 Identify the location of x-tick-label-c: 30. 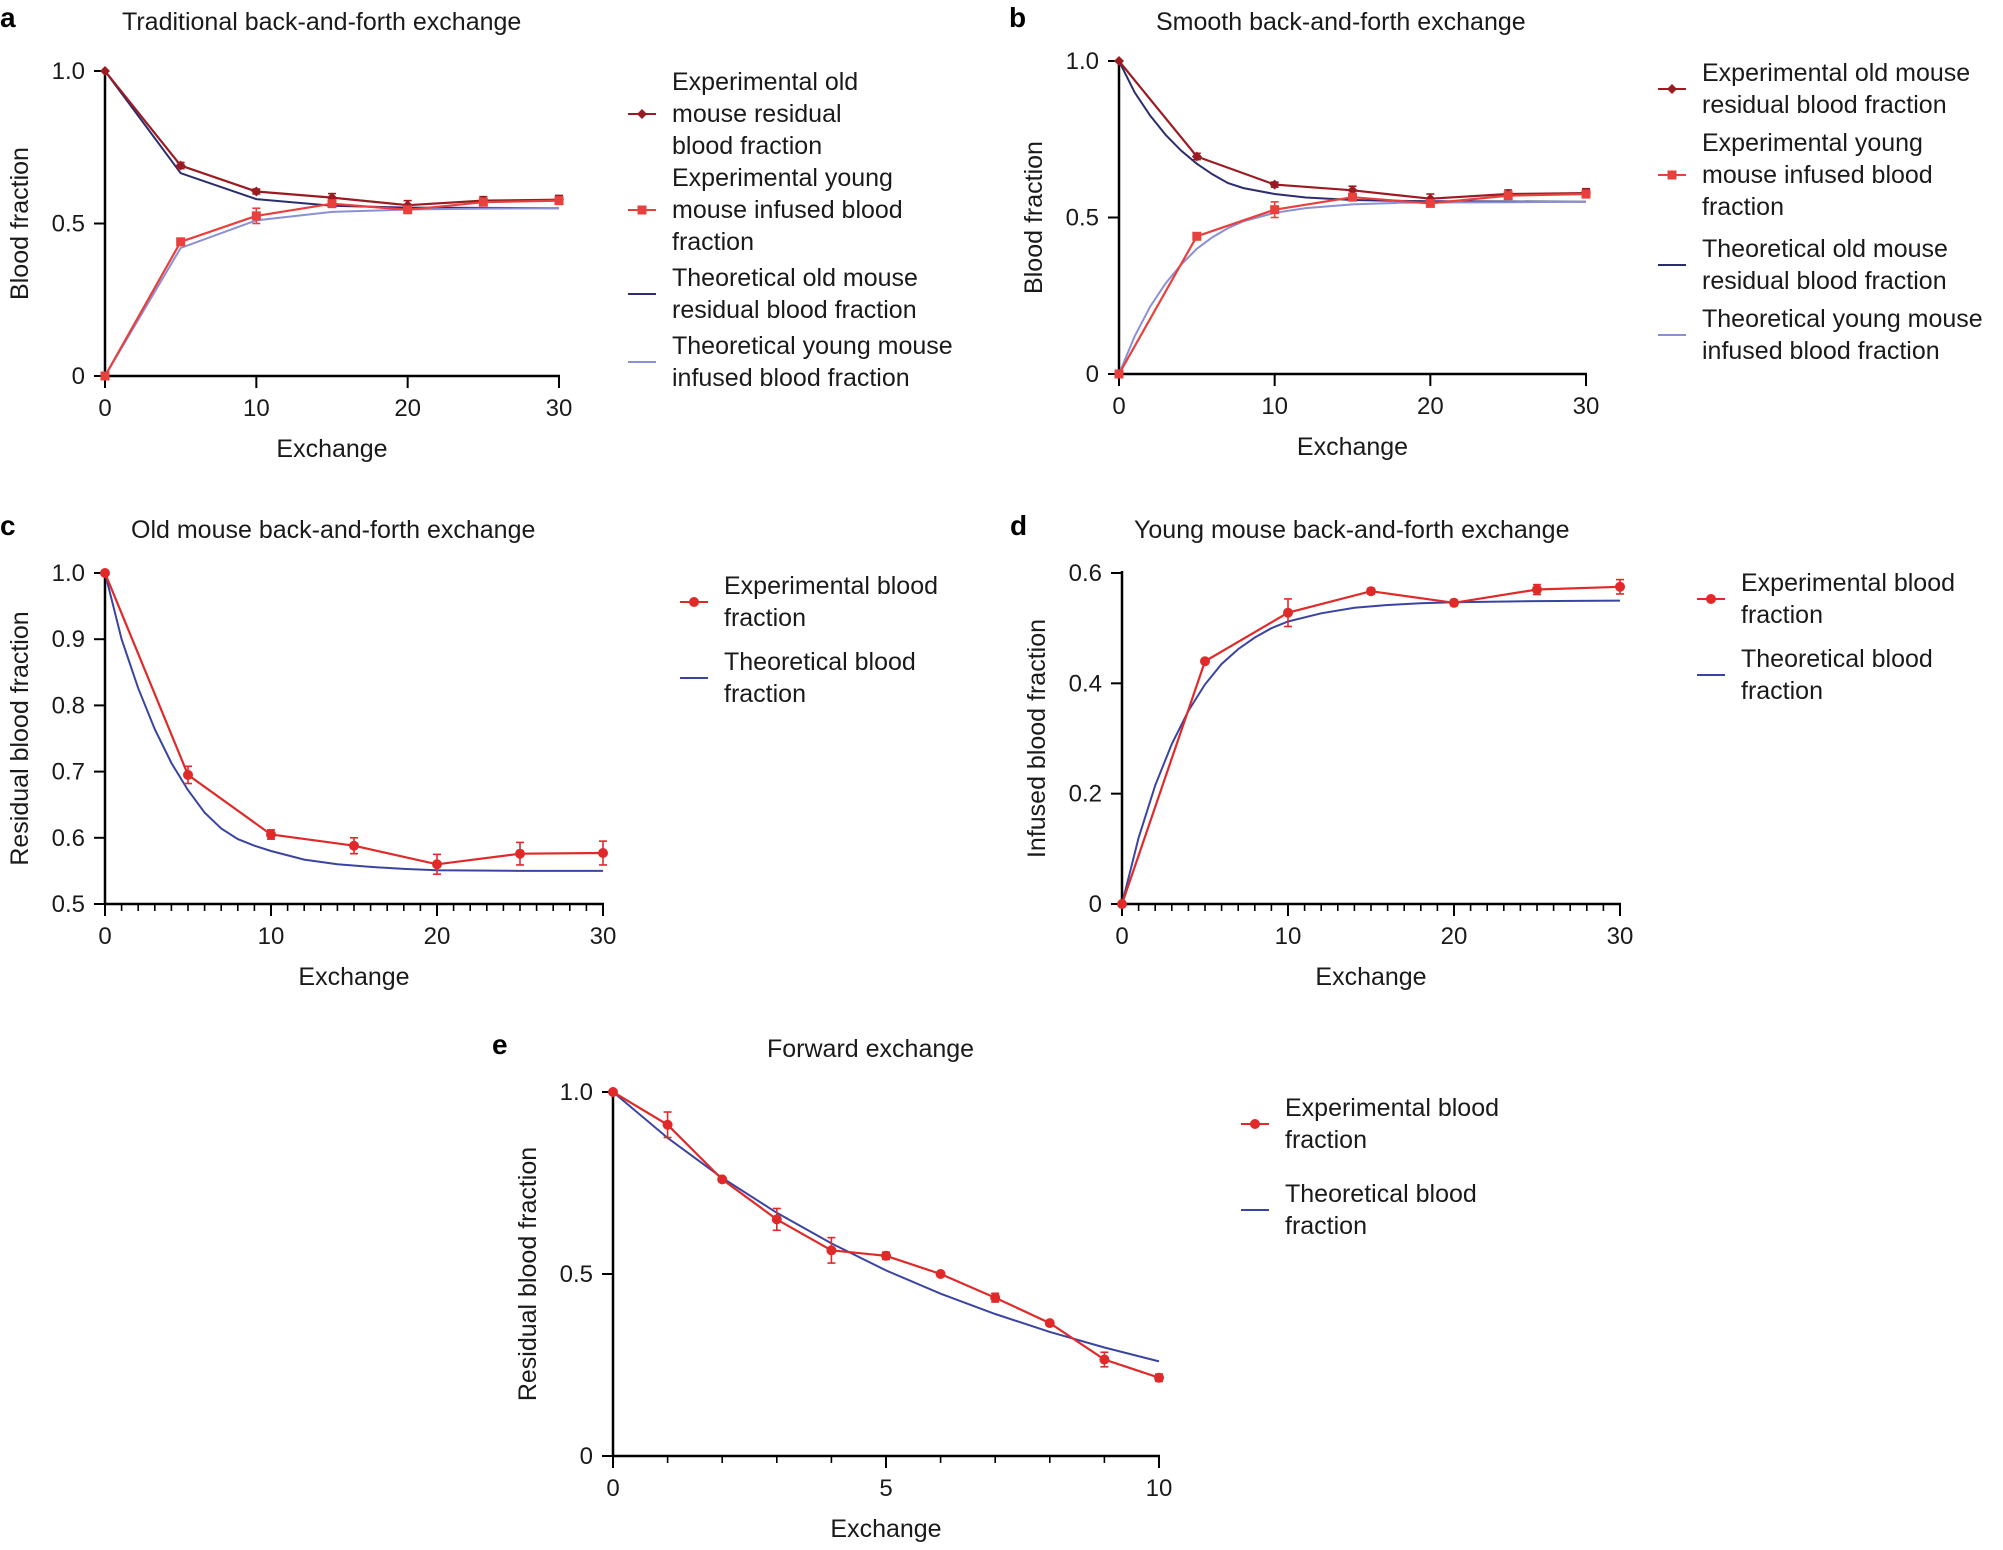
(603, 936).